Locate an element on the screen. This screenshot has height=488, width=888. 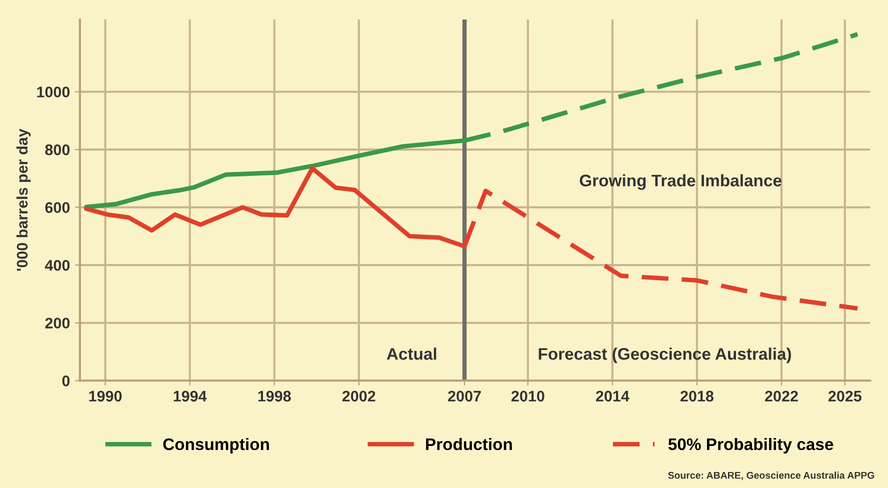
annotation: Forecast (Geoscience Australia) is located at coordinates (664, 356).